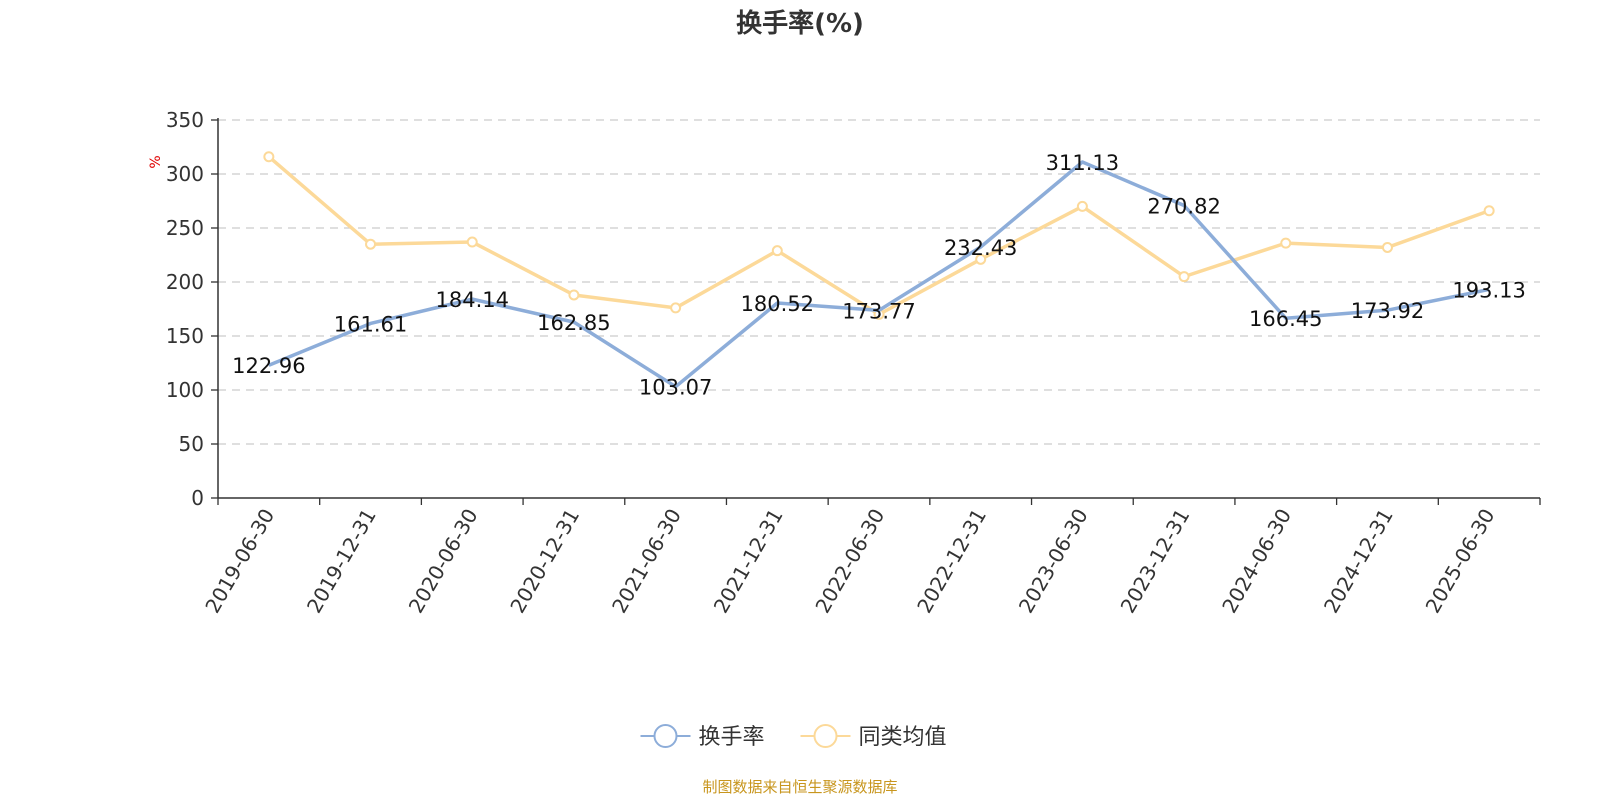 The width and height of the screenshot is (1600, 800). I want to click on data-label: 270.82, so click(1183, 207).